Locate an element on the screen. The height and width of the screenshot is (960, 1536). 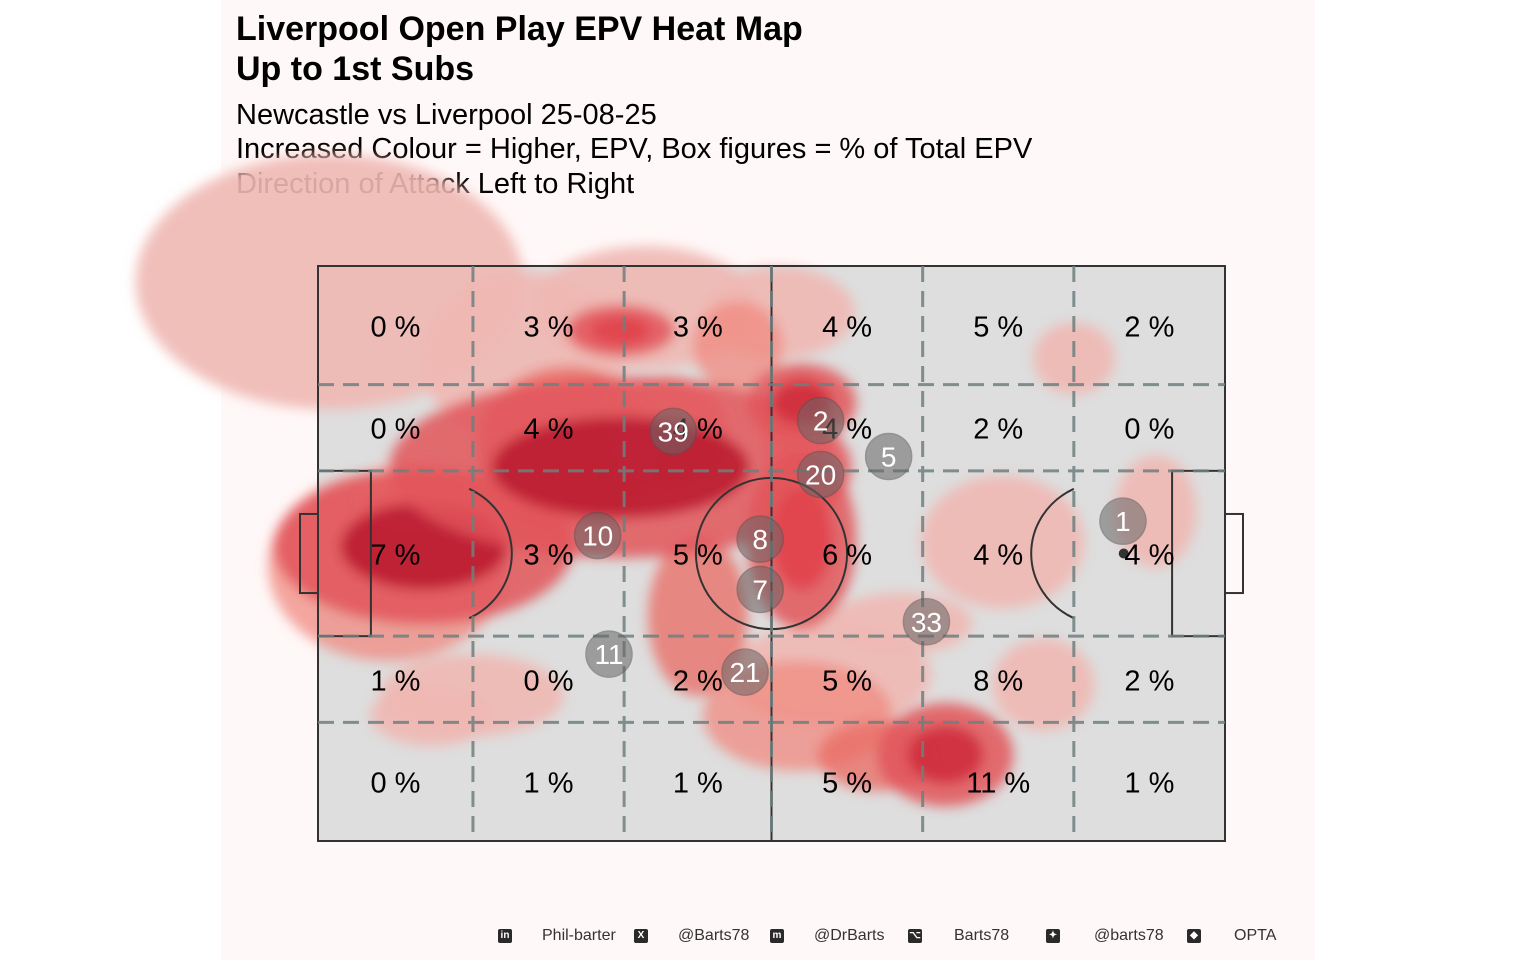
left-penalty-arc is located at coordinates (490, 553).